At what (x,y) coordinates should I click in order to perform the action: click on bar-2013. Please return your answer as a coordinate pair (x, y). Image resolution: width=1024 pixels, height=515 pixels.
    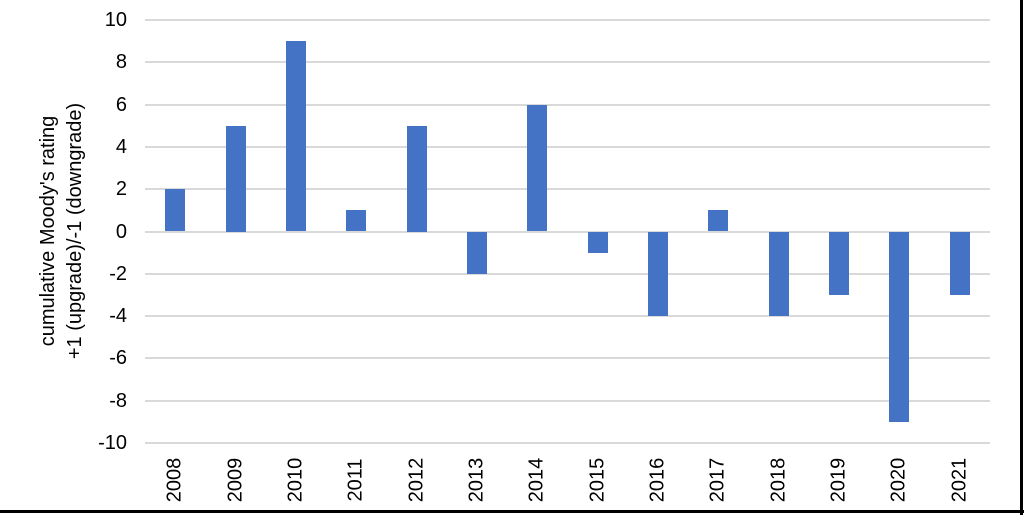
    Looking at the image, I should click on (476, 252).